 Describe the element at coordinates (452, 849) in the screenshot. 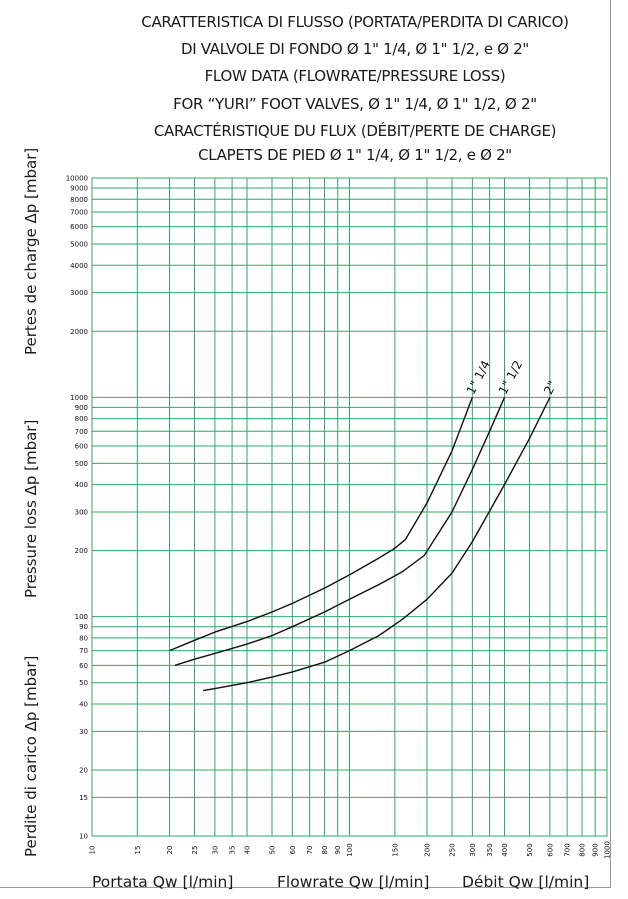

I see `x-tick-label: 250` at that location.